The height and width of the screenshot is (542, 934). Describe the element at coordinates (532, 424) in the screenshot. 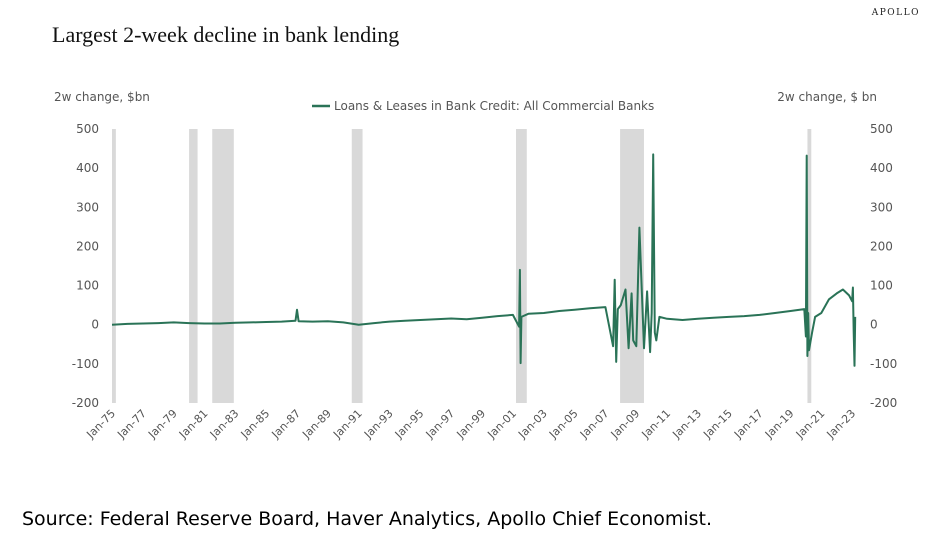

I see `x-tick-label: Jan-03` at that location.